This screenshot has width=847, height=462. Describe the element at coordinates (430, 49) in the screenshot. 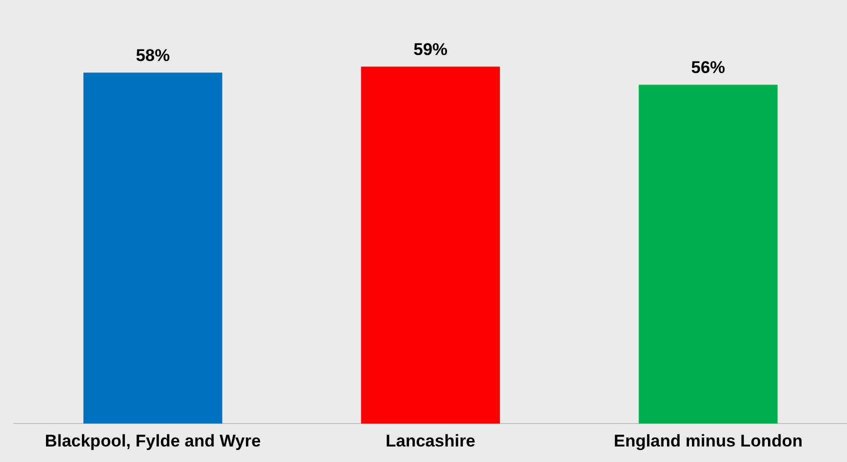

I see `data-label: 59%` at that location.